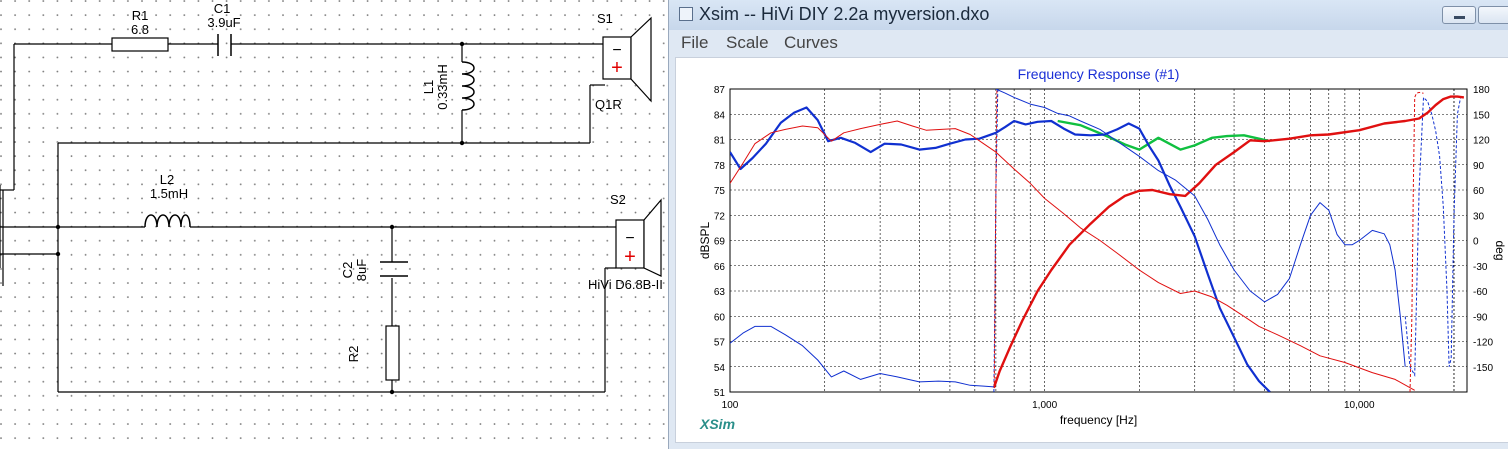  I want to click on l2-value-label: 1.5mH, so click(169, 193).